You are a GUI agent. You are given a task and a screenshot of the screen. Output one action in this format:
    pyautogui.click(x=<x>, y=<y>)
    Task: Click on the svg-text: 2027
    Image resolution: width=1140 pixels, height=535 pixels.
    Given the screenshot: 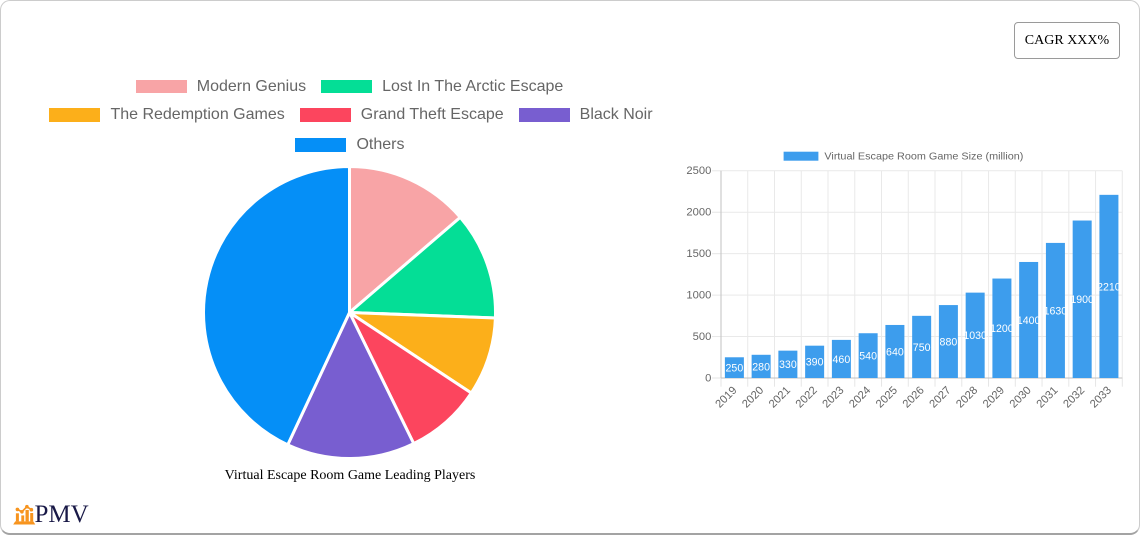 What is the action you would take?
    pyautogui.click(x=940, y=397)
    